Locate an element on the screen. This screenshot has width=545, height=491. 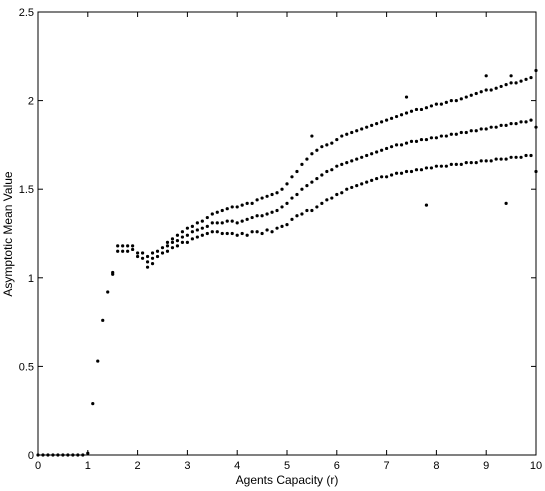
x-tick-label: 2 is located at coordinates (138, 466).